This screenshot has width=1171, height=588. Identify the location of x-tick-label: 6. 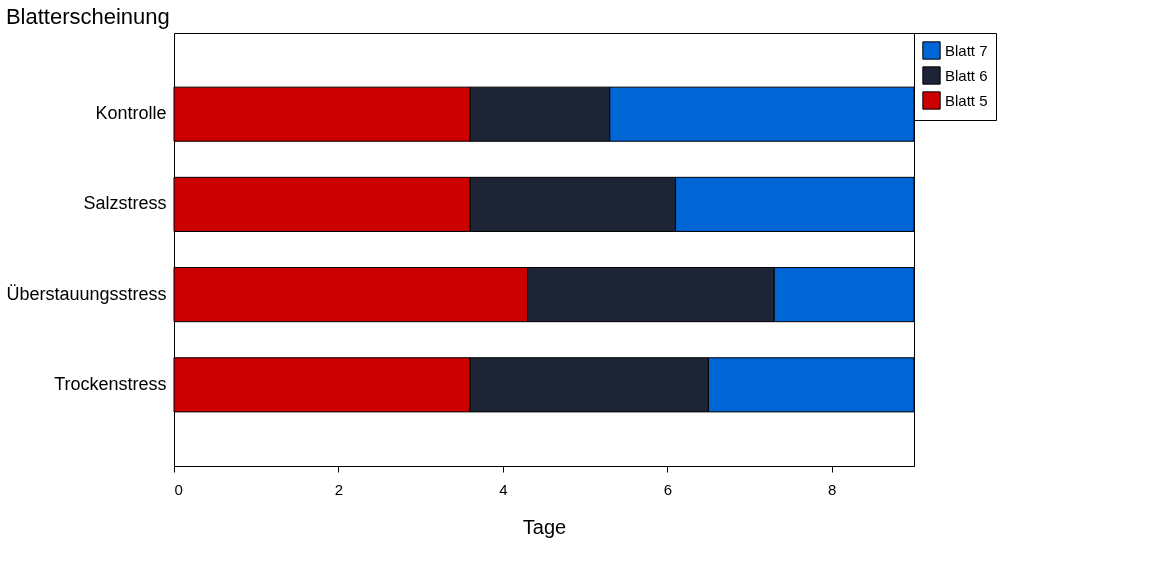
(668, 489).